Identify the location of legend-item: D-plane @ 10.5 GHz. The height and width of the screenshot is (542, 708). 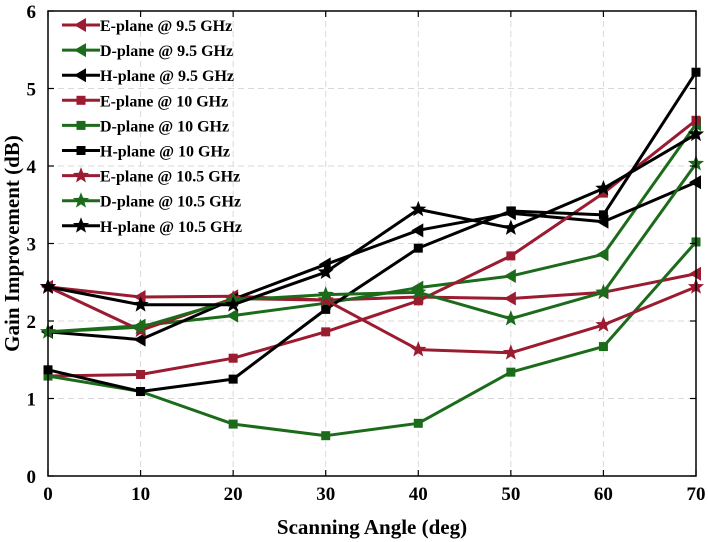
(151, 201).